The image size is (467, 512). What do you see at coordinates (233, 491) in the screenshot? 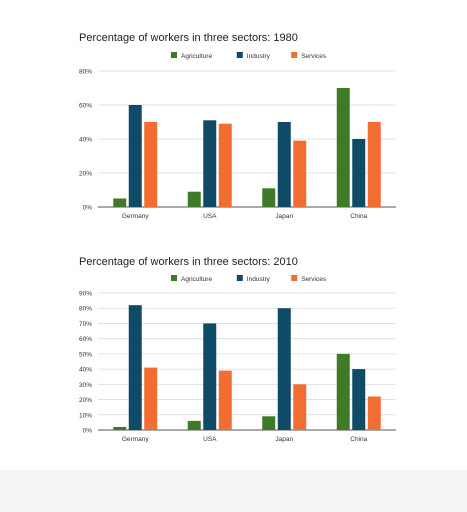
I see `bottom-band` at bounding box center [233, 491].